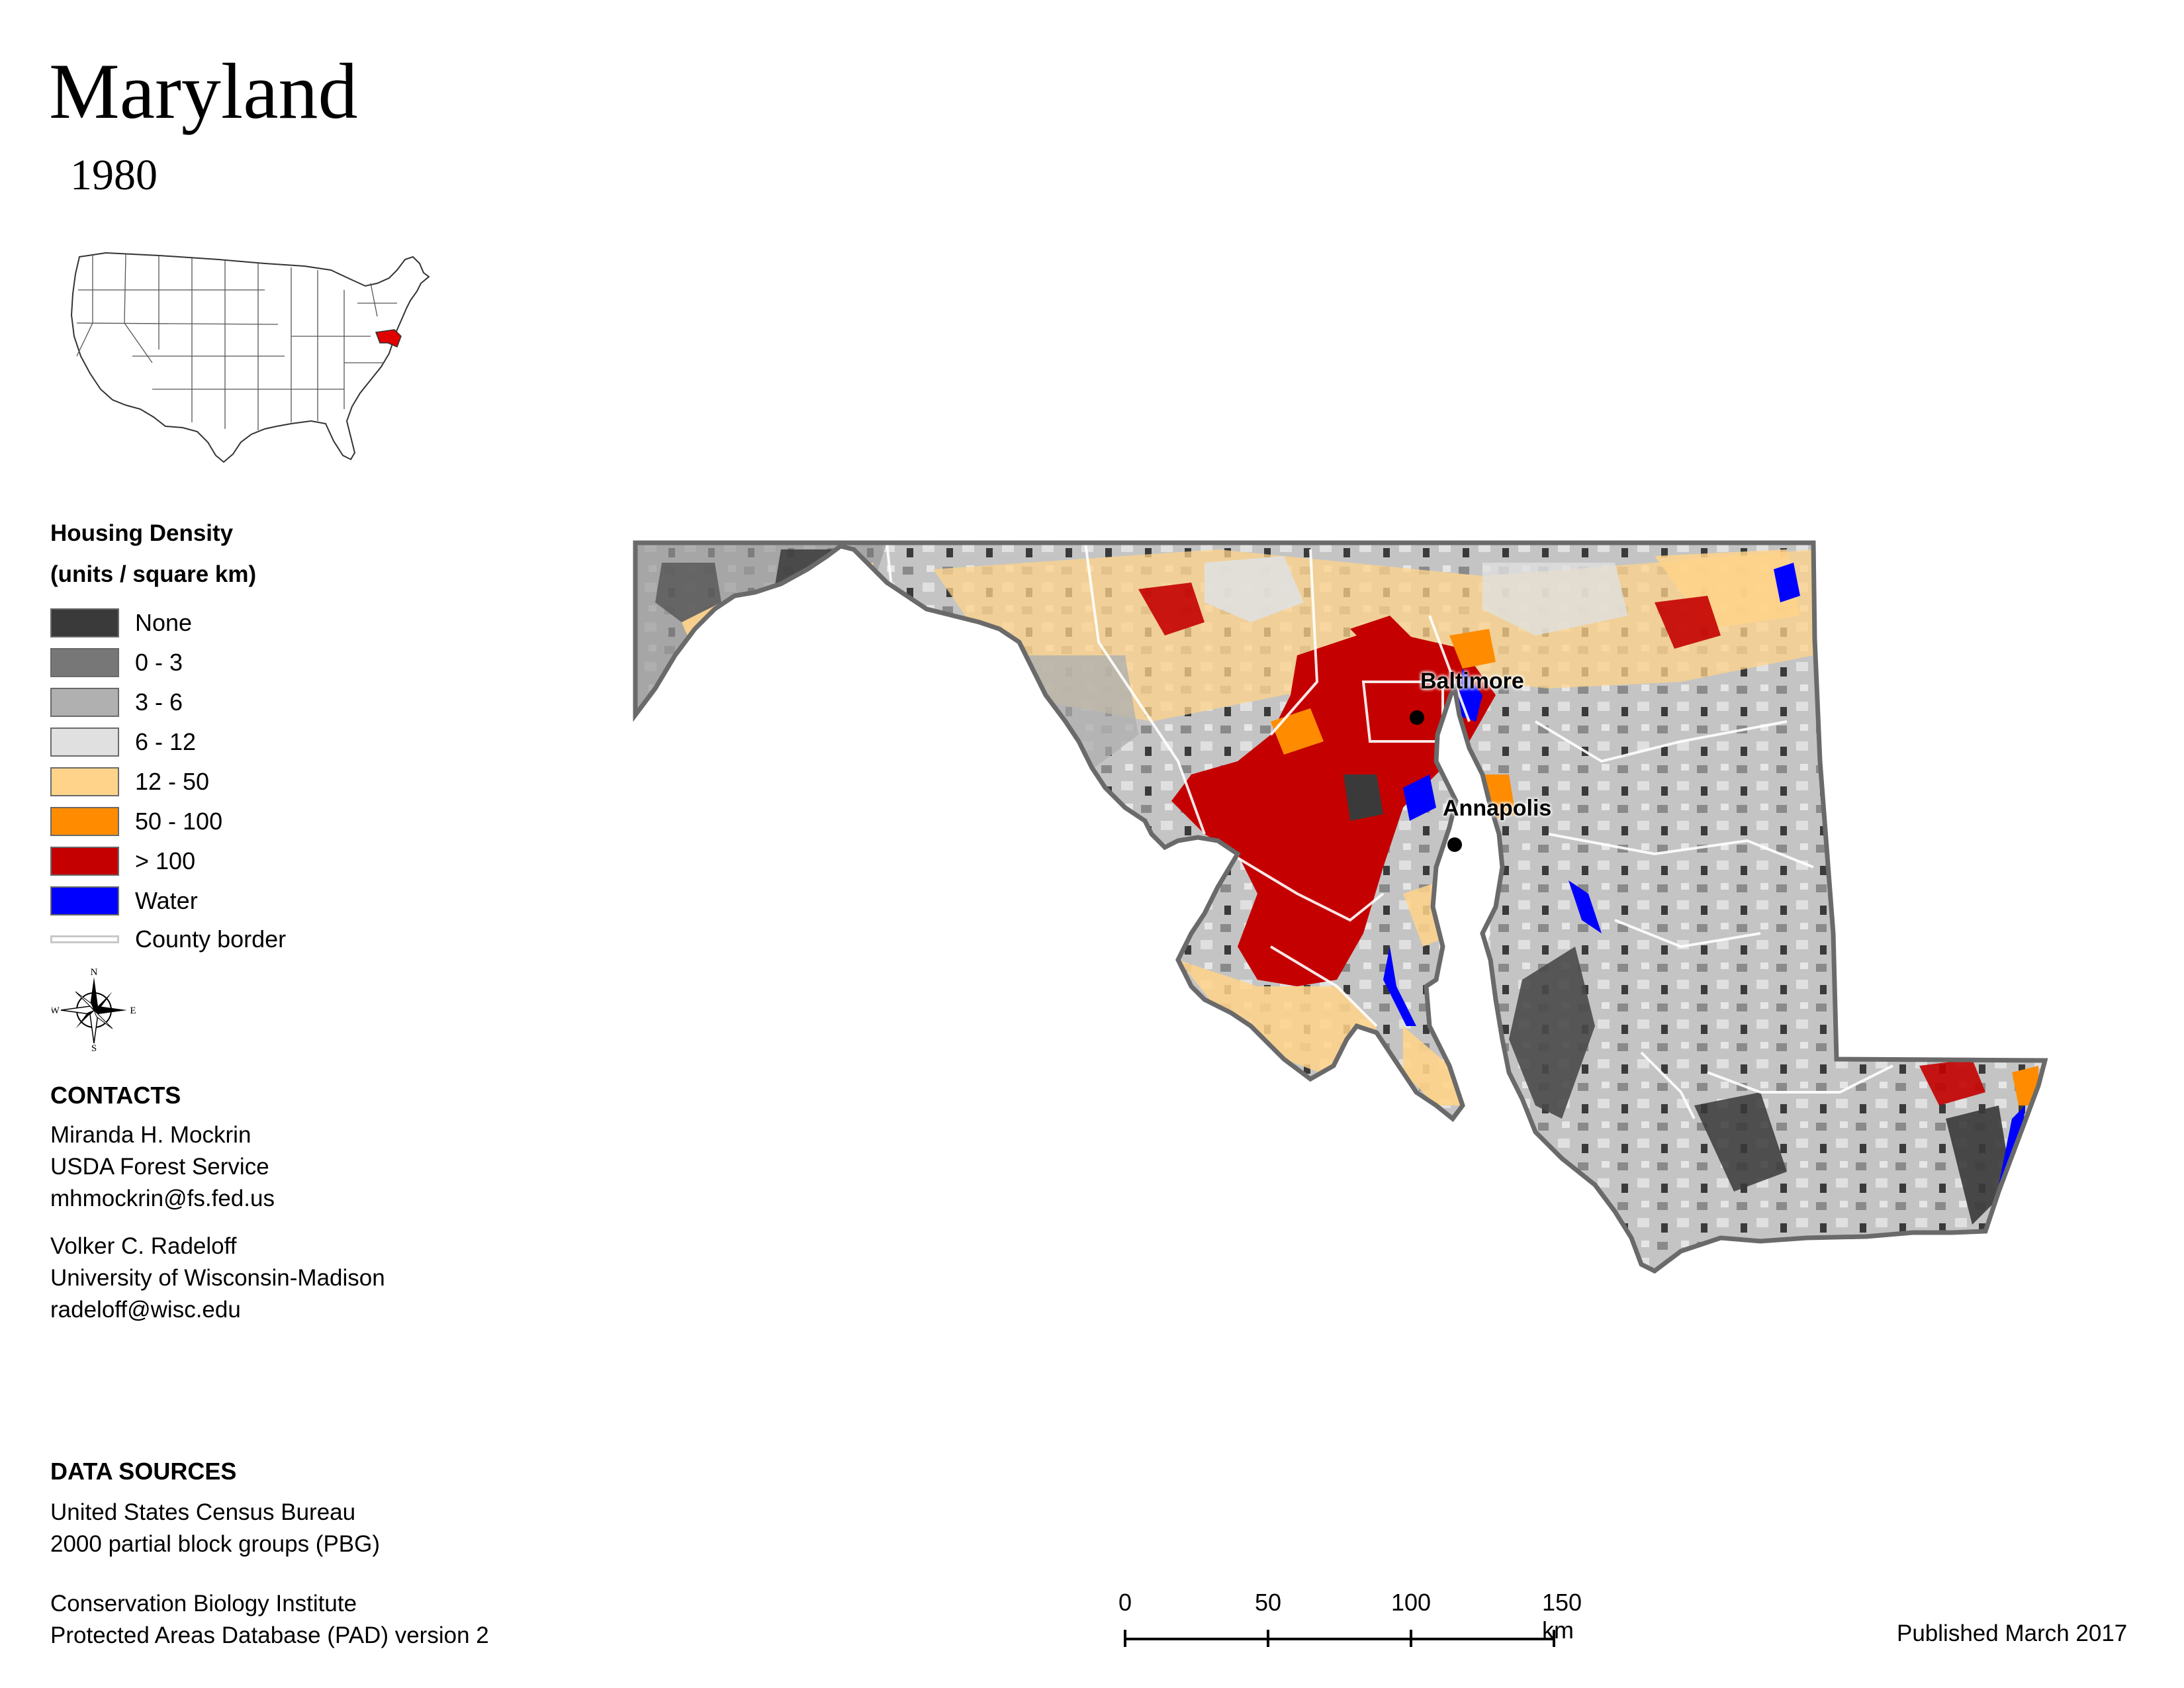 This screenshot has height=1688, width=2184. I want to click on legend-item-county-border: County border, so click(168, 939).